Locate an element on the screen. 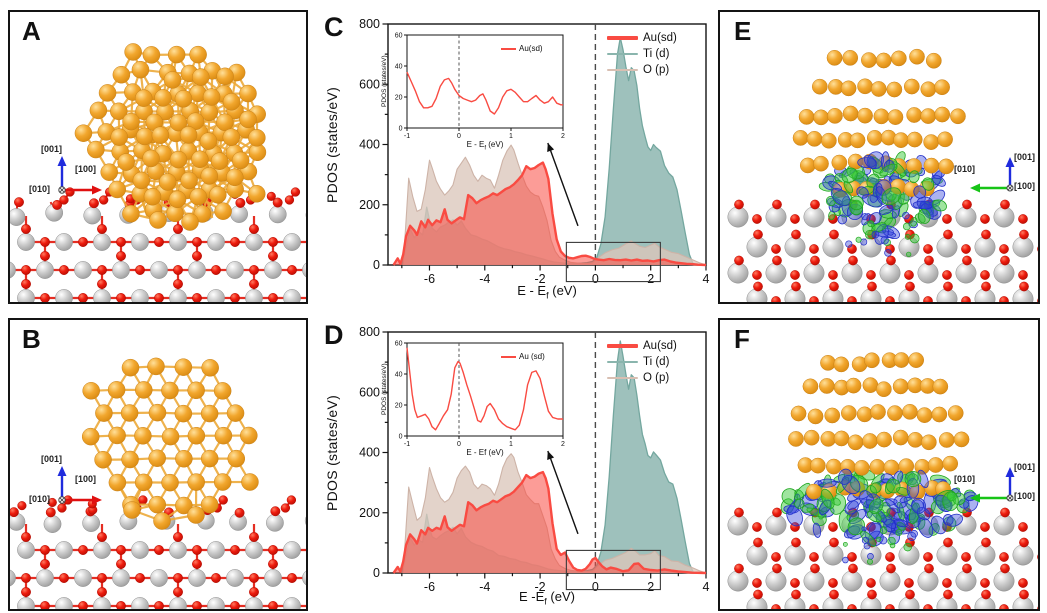 Image resolution: width=1047 pixels, height=613 pixels. svg-text: 800 is located at coordinates (369, 24).